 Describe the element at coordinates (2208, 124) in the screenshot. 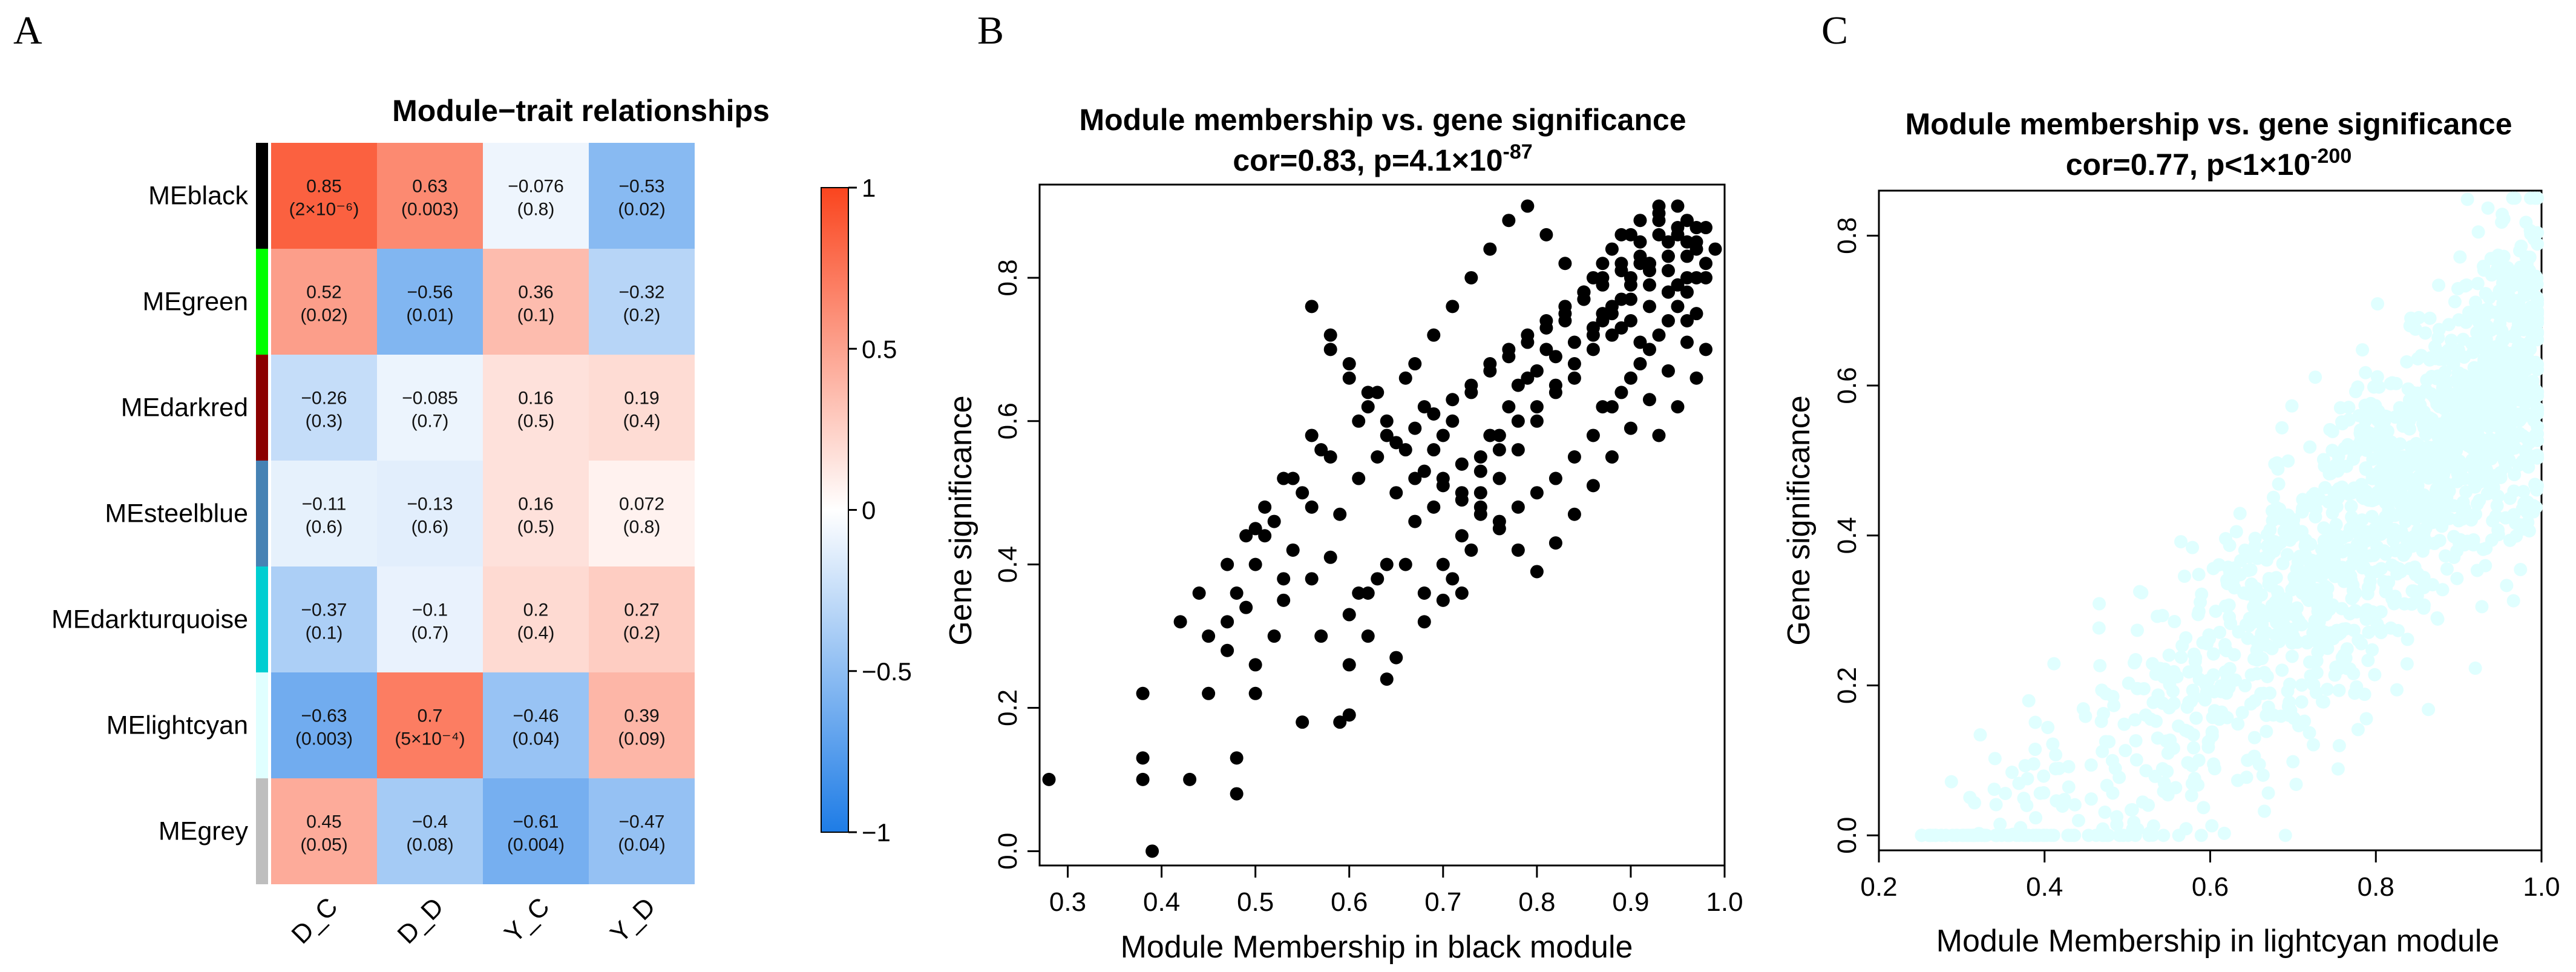

I see `scatter-c-title: Module membership vs. gene significance` at that location.